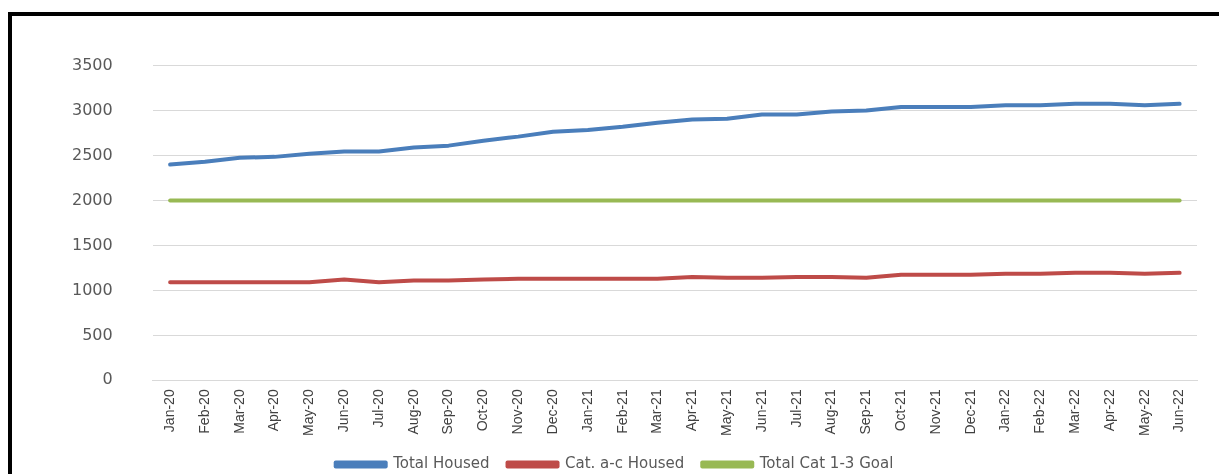 The width and height of the screenshot is (1219, 474). I want to click on x-tick-label: Jun-20, so click(343, 411).